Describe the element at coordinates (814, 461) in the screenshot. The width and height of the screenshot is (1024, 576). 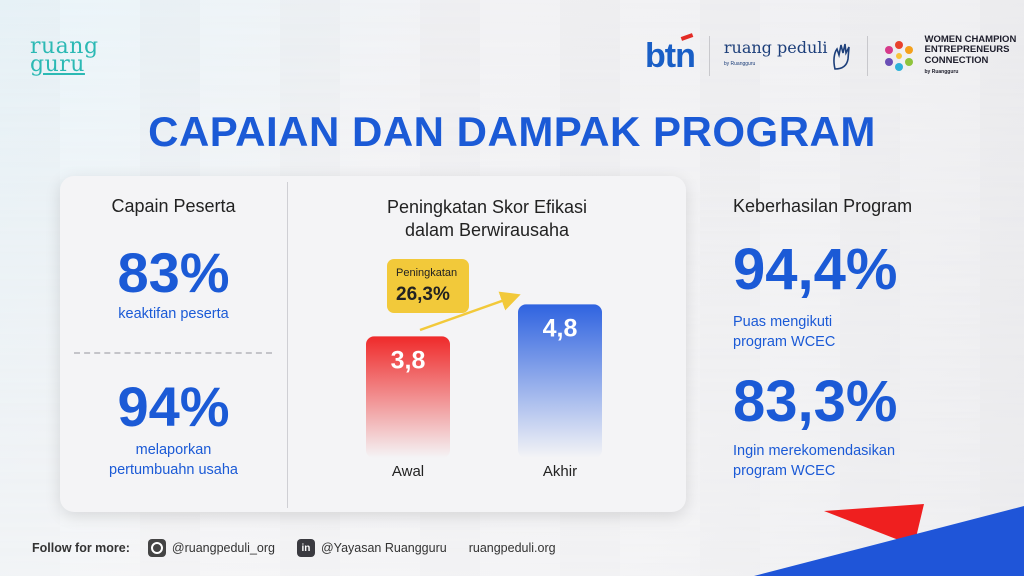
I see `stat-rekomendasi-label: Ingin merekomendasikan program WCEC` at that location.